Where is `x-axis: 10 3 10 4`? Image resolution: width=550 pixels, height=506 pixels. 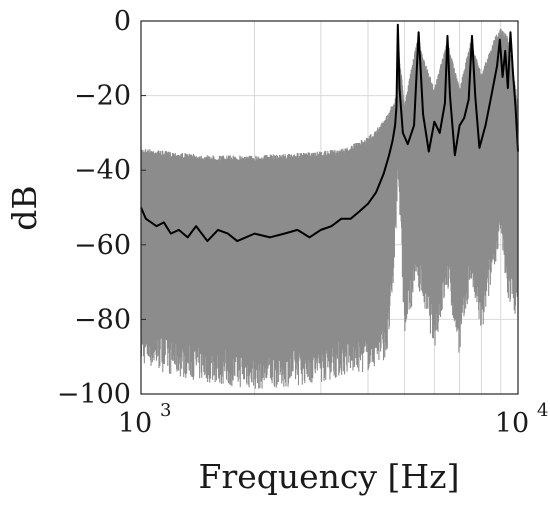
x-axis: 10 3 10 4 is located at coordinates (333, 414).